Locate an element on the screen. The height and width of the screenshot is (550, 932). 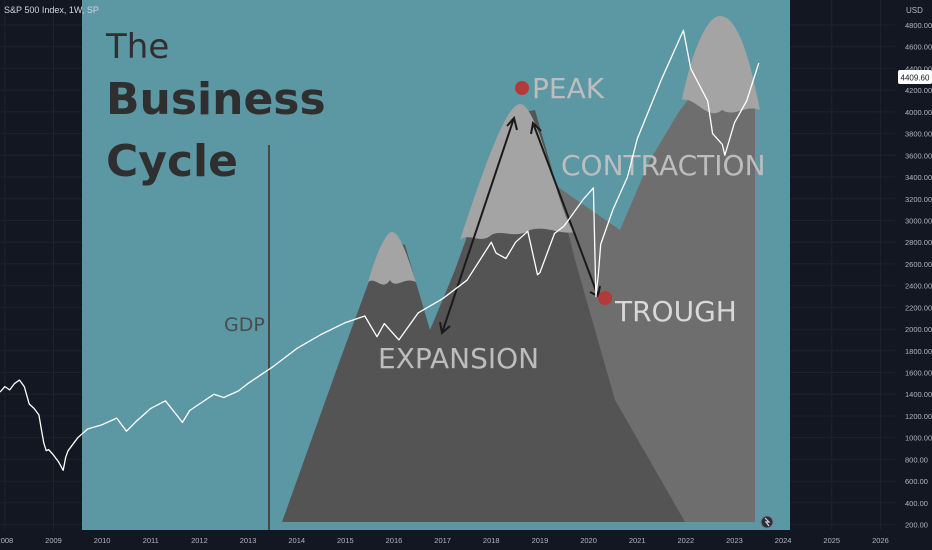
time-tick-label: 2019 is located at coordinates (540, 540).